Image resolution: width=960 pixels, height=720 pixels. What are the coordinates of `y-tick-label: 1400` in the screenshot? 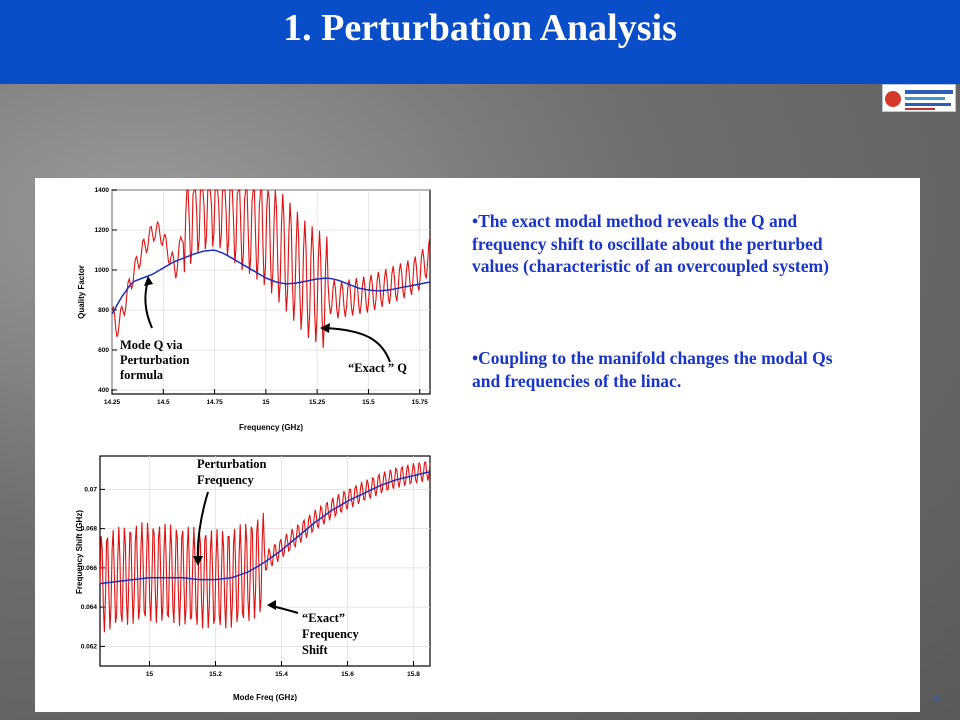 It's located at (102, 190).